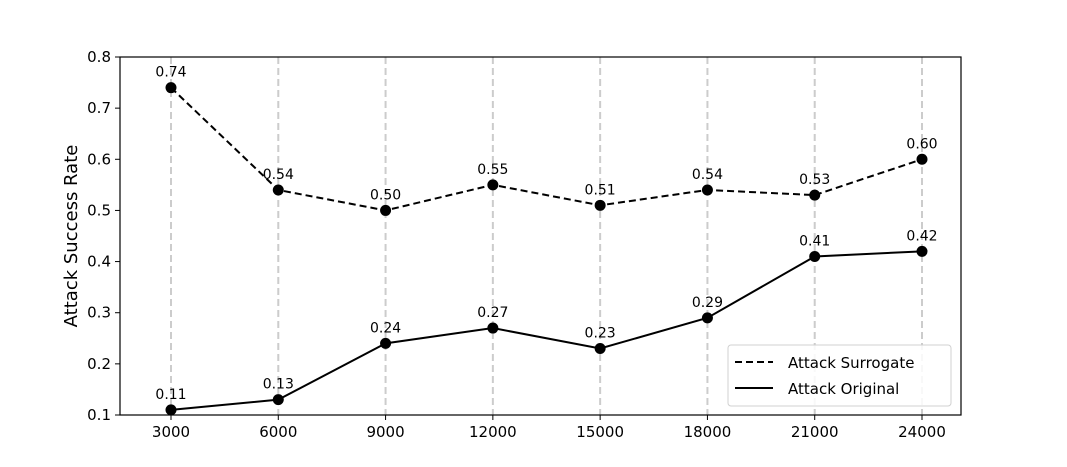  What do you see at coordinates (815, 432) in the screenshot?
I see `x-tick-label: 21000` at bounding box center [815, 432].